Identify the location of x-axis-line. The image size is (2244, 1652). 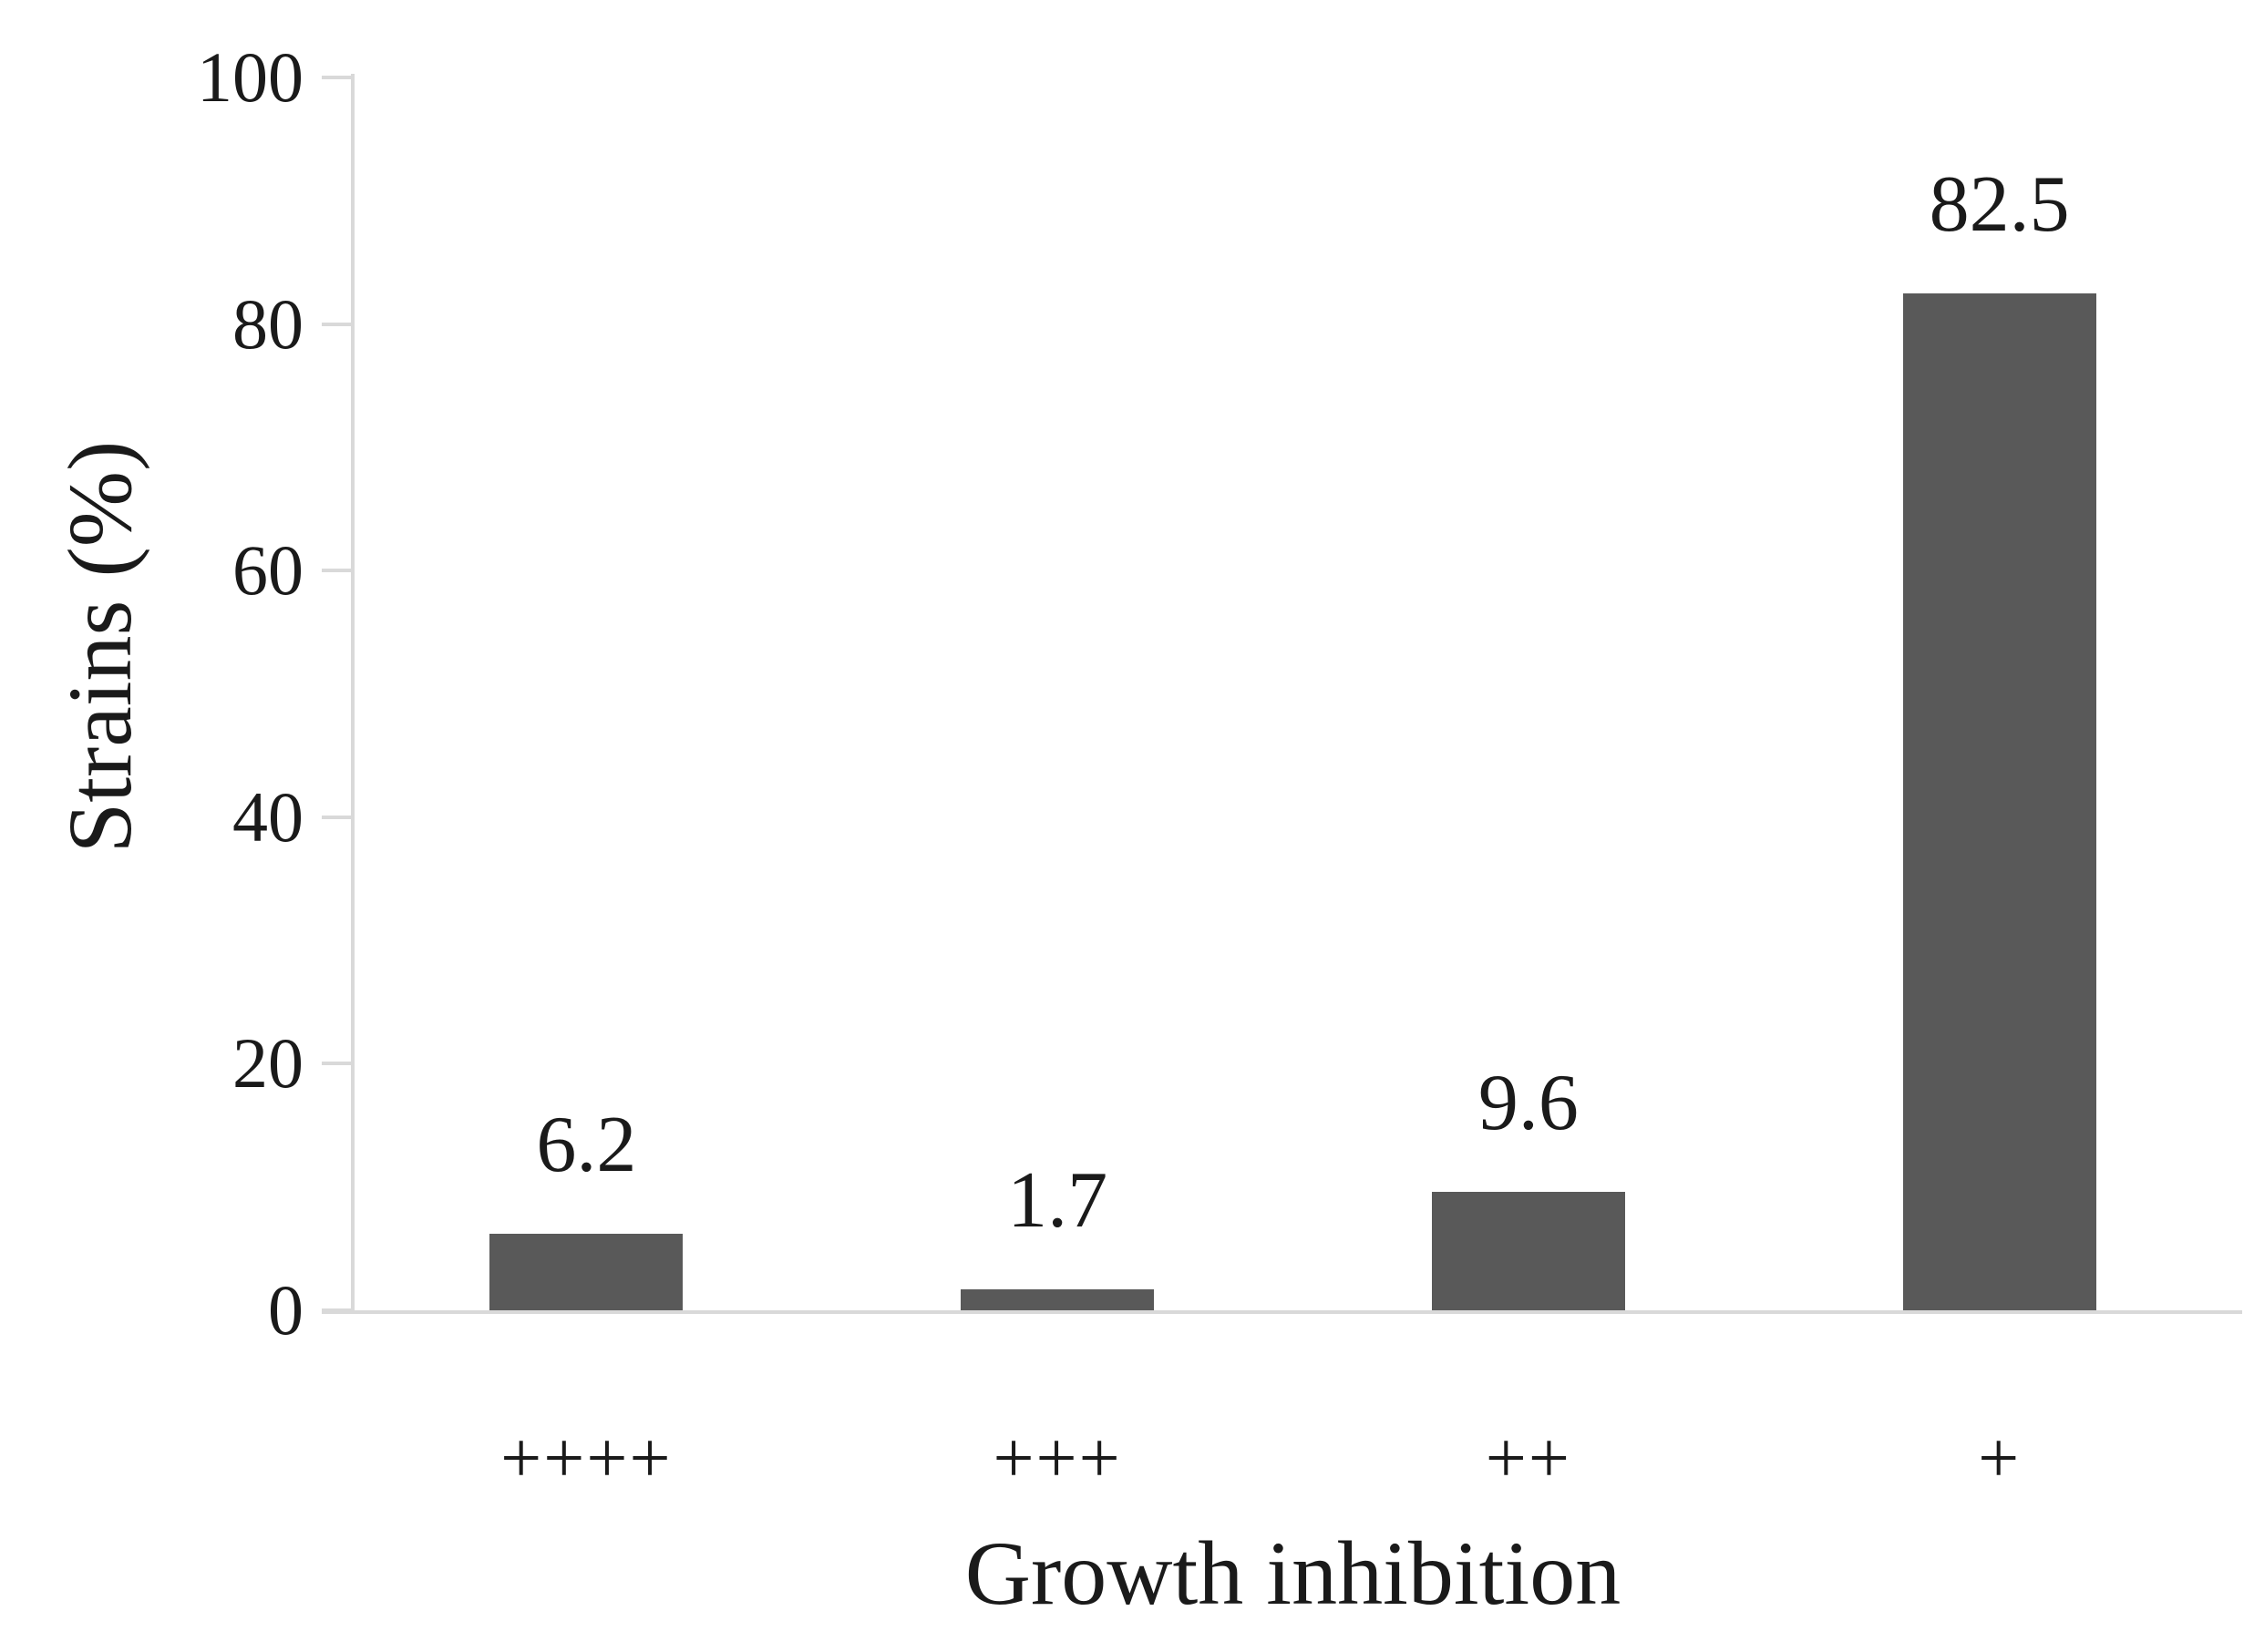
(1282, 1312).